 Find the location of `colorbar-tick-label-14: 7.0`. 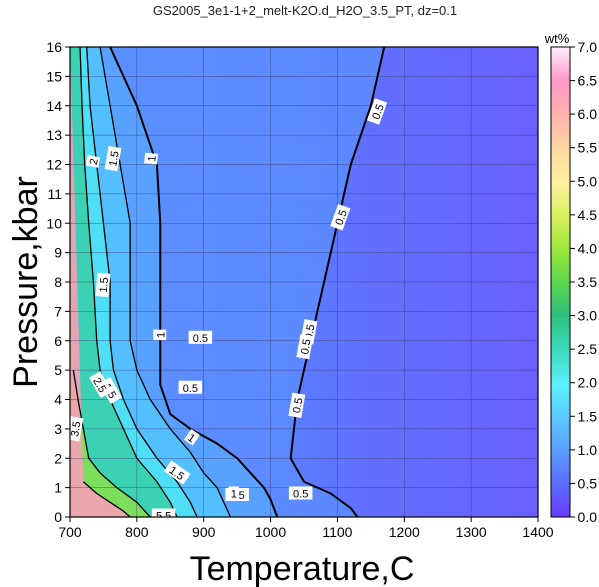

colorbar-tick-label-14: 7.0 is located at coordinates (588, 47).